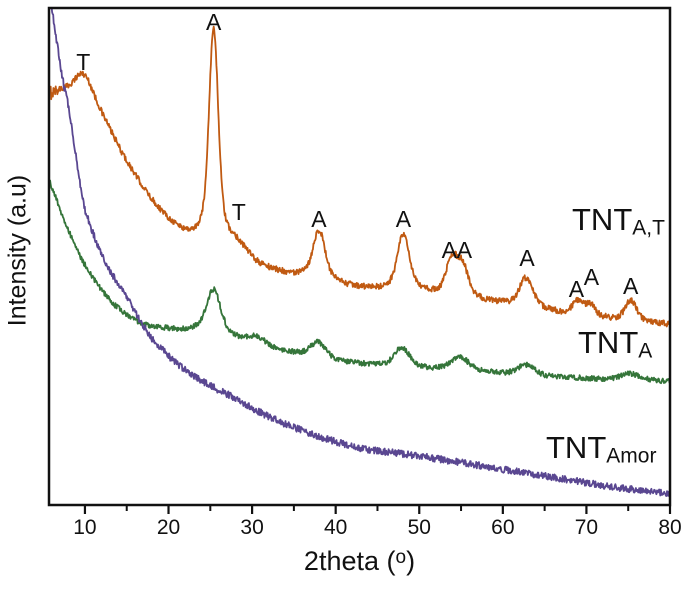  I want to click on x-tick-label: 30, so click(251, 527).